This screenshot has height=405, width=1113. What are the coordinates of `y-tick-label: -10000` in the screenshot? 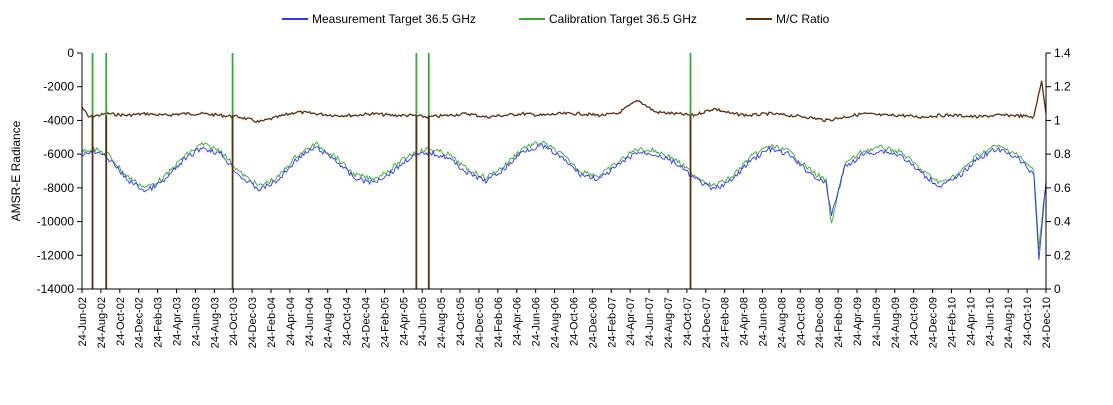 It's located at (56, 222).